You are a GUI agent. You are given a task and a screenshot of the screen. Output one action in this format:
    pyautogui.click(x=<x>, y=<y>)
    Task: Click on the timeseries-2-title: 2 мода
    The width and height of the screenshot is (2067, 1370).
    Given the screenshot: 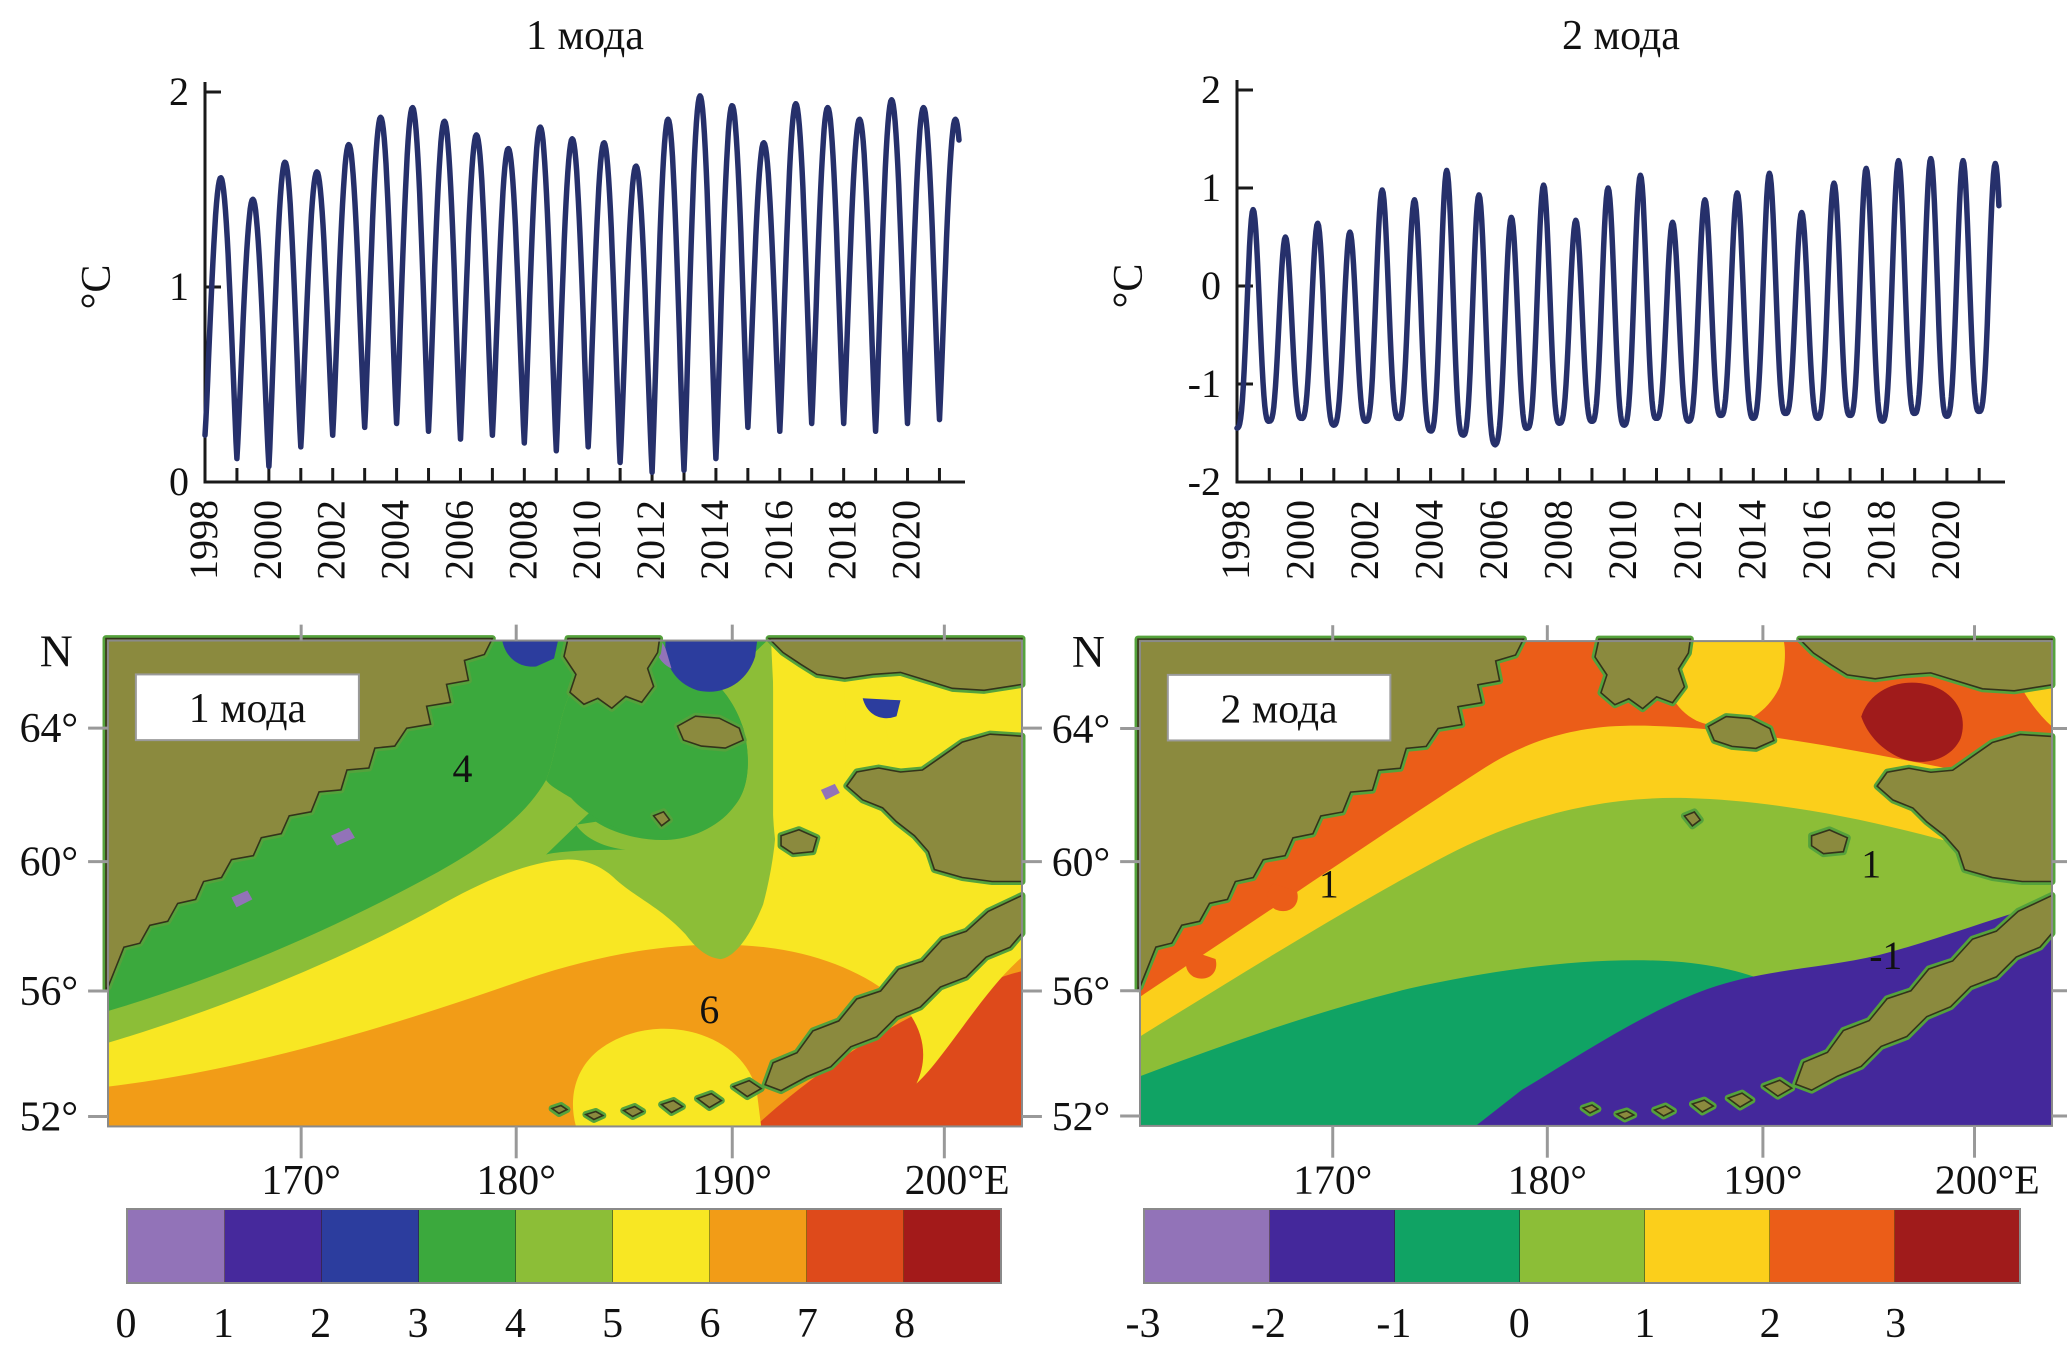 What is the action you would take?
    pyautogui.click(x=1621, y=36)
    